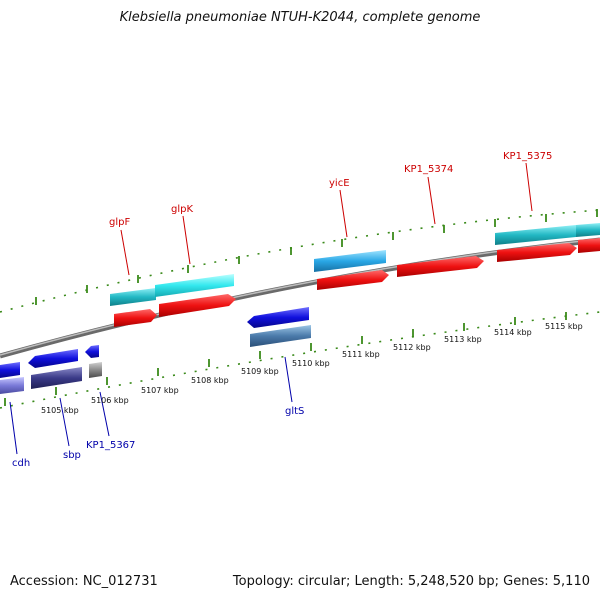  I want to click on gene-gltS, so click(280, 336).